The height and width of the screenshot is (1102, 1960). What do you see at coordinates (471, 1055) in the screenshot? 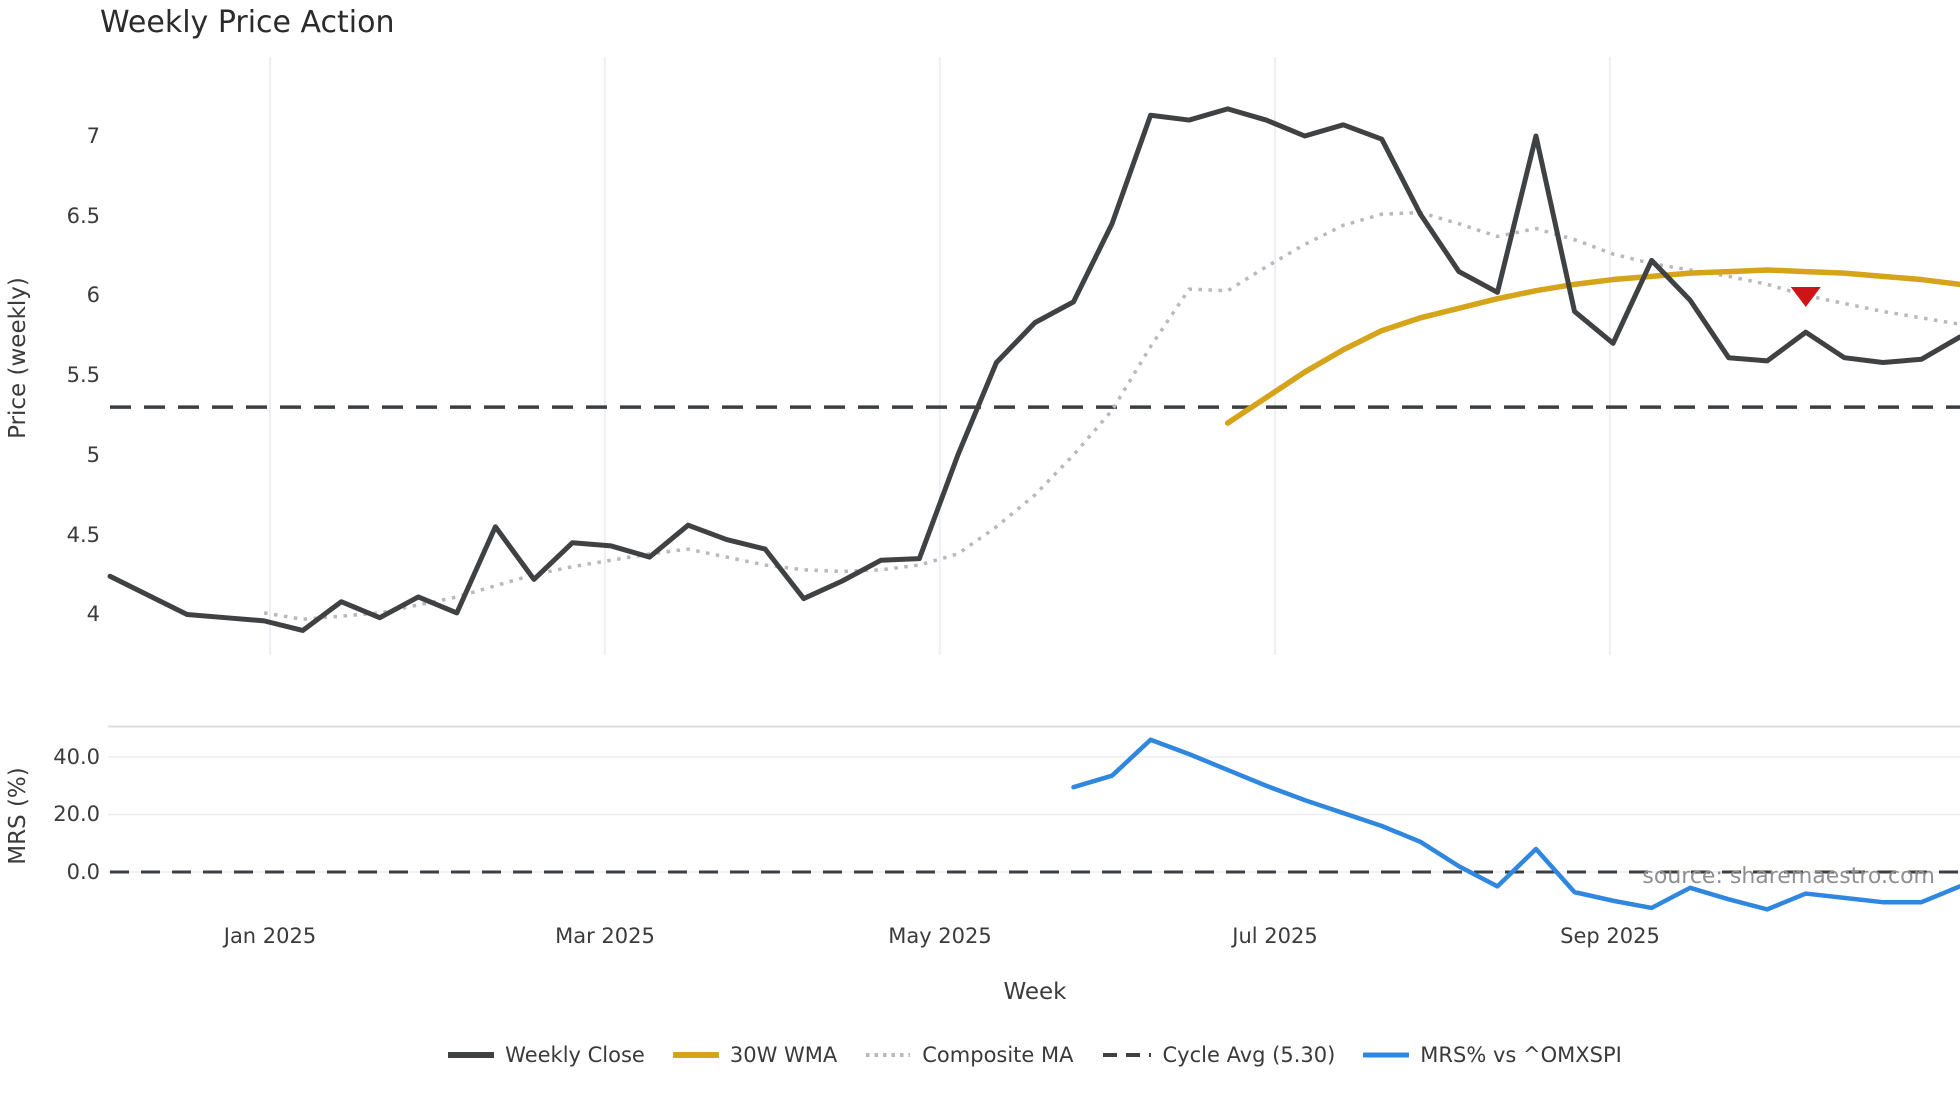
I see `weekly-close-line-swatch-icon` at bounding box center [471, 1055].